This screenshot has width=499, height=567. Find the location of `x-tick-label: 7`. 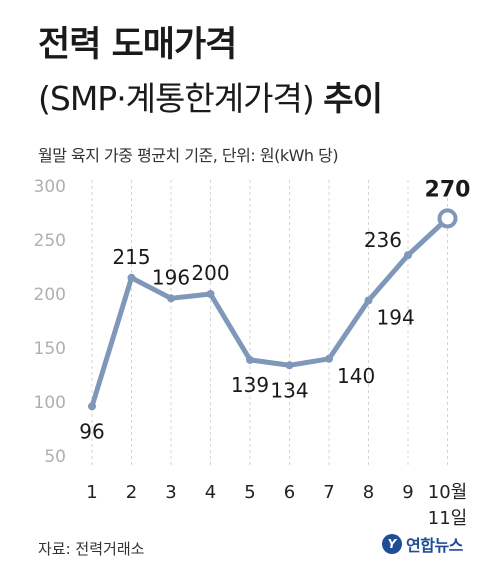

x-tick-label: 7 is located at coordinates (328, 492).